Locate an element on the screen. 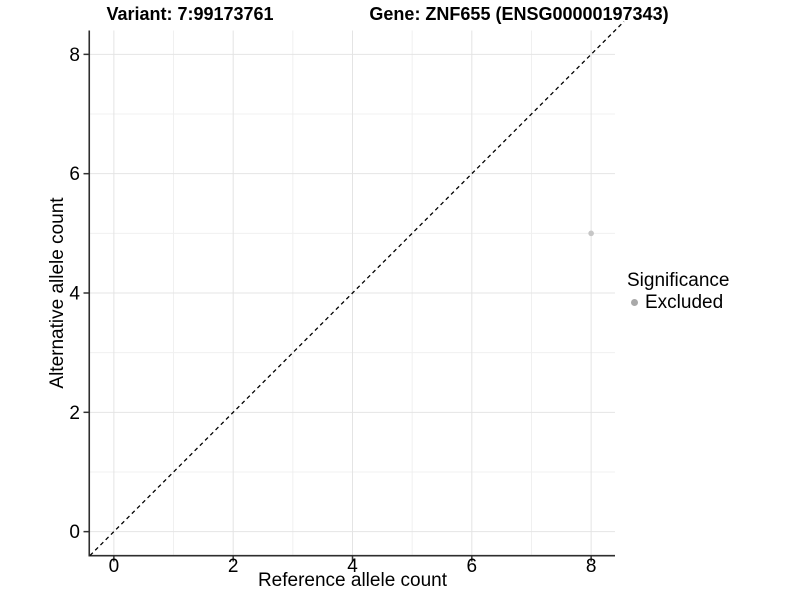 The width and height of the screenshot is (800, 600). legend-entry-label: Excluded is located at coordinates (684, 302).